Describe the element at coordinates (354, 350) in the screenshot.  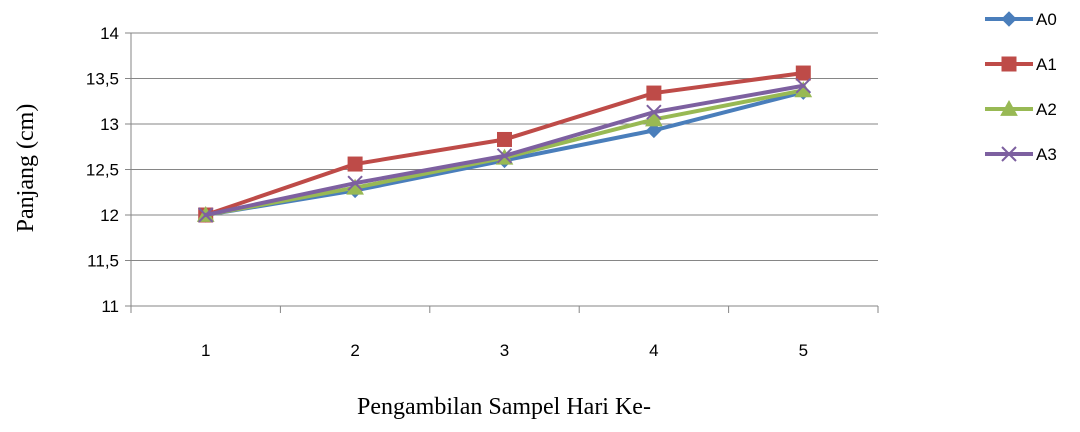
I see `x-tick-label: 2` at that location.